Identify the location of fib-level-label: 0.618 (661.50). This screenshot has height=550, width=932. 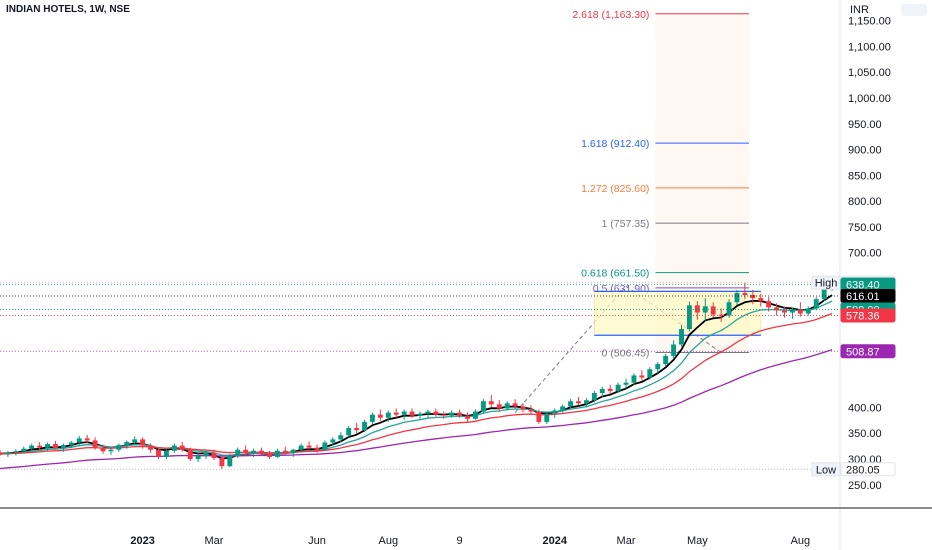
(615, 274).